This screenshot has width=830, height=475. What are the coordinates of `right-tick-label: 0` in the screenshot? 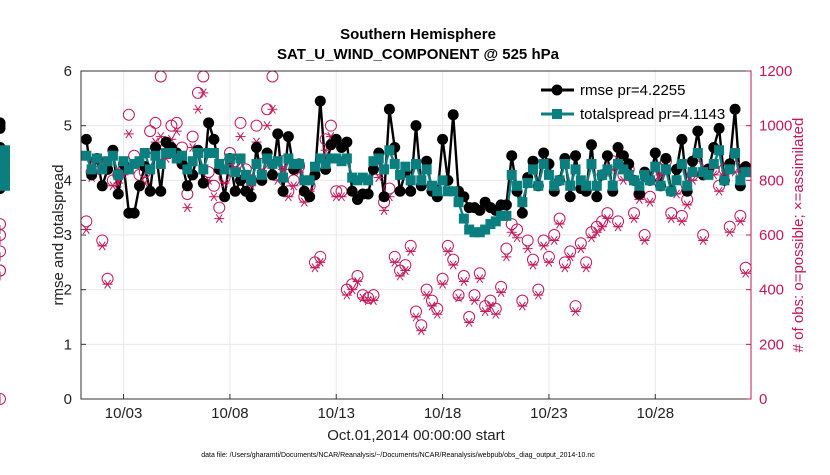 It's located at (763, 399).